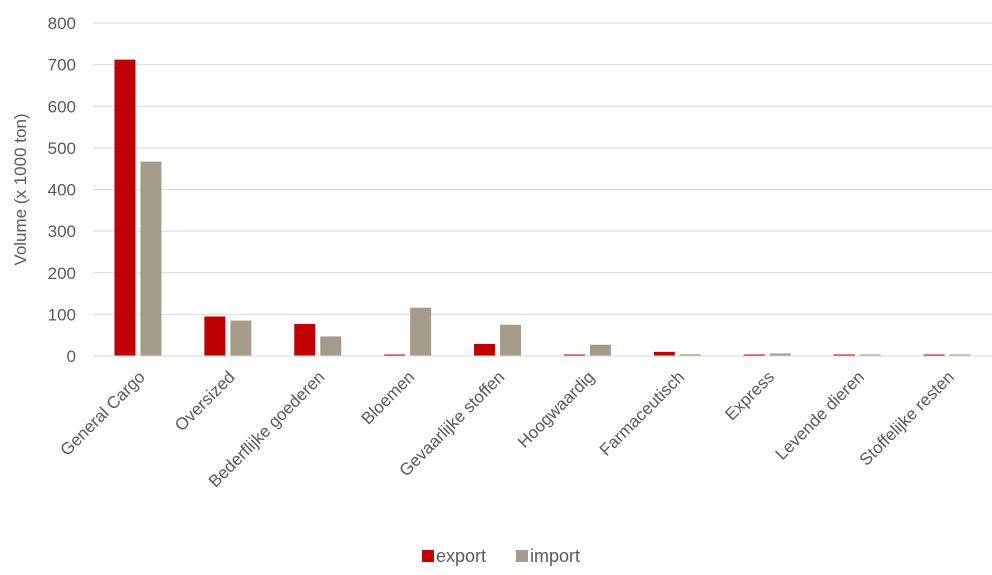 The image size is (992, 575). What do you see at coordinates (642, 413) in the screenshot?
I see `x-category-label: Farmaceutisch` at bounding box center [642, 413].